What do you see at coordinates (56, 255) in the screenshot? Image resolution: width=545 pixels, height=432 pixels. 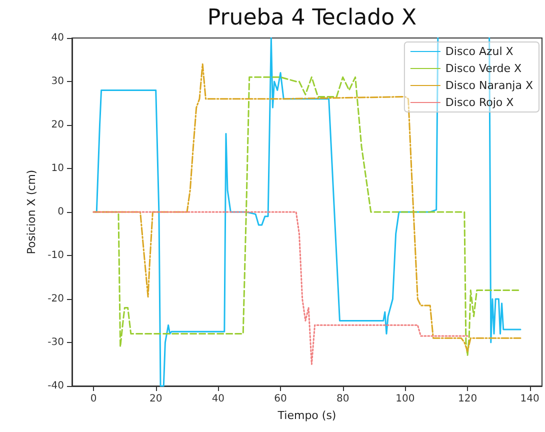 I see `y-tick-label: -10` at bounding box center [56, 255].